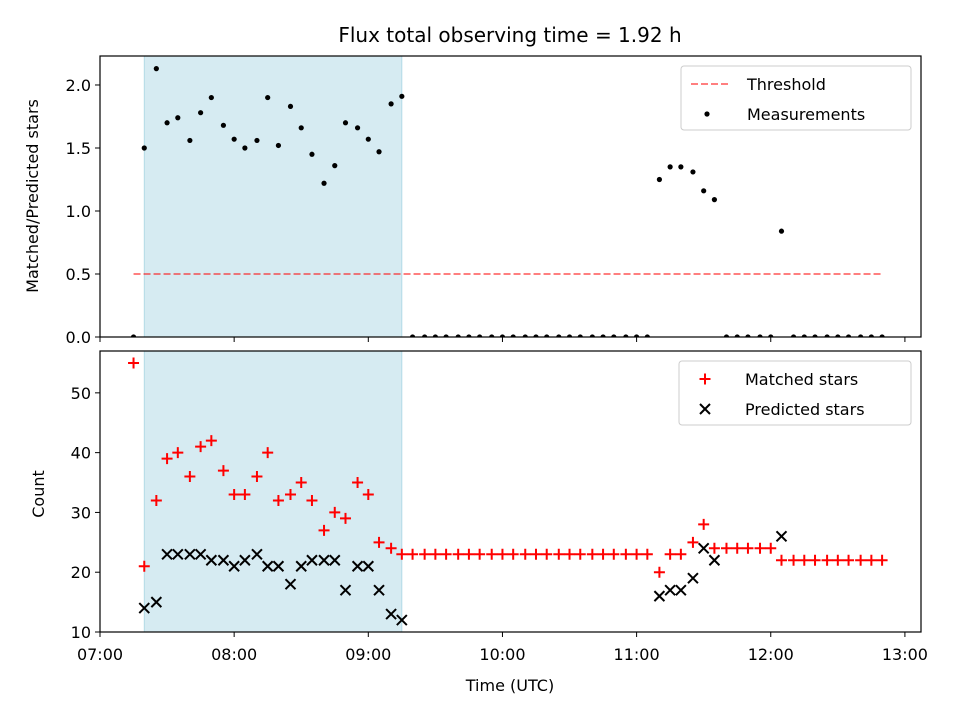 This screenshot has height=720, width=960. Describe the element at coordinates (905, 654) in the screenshot. I see `x-tick-label: 13:00` at that location.